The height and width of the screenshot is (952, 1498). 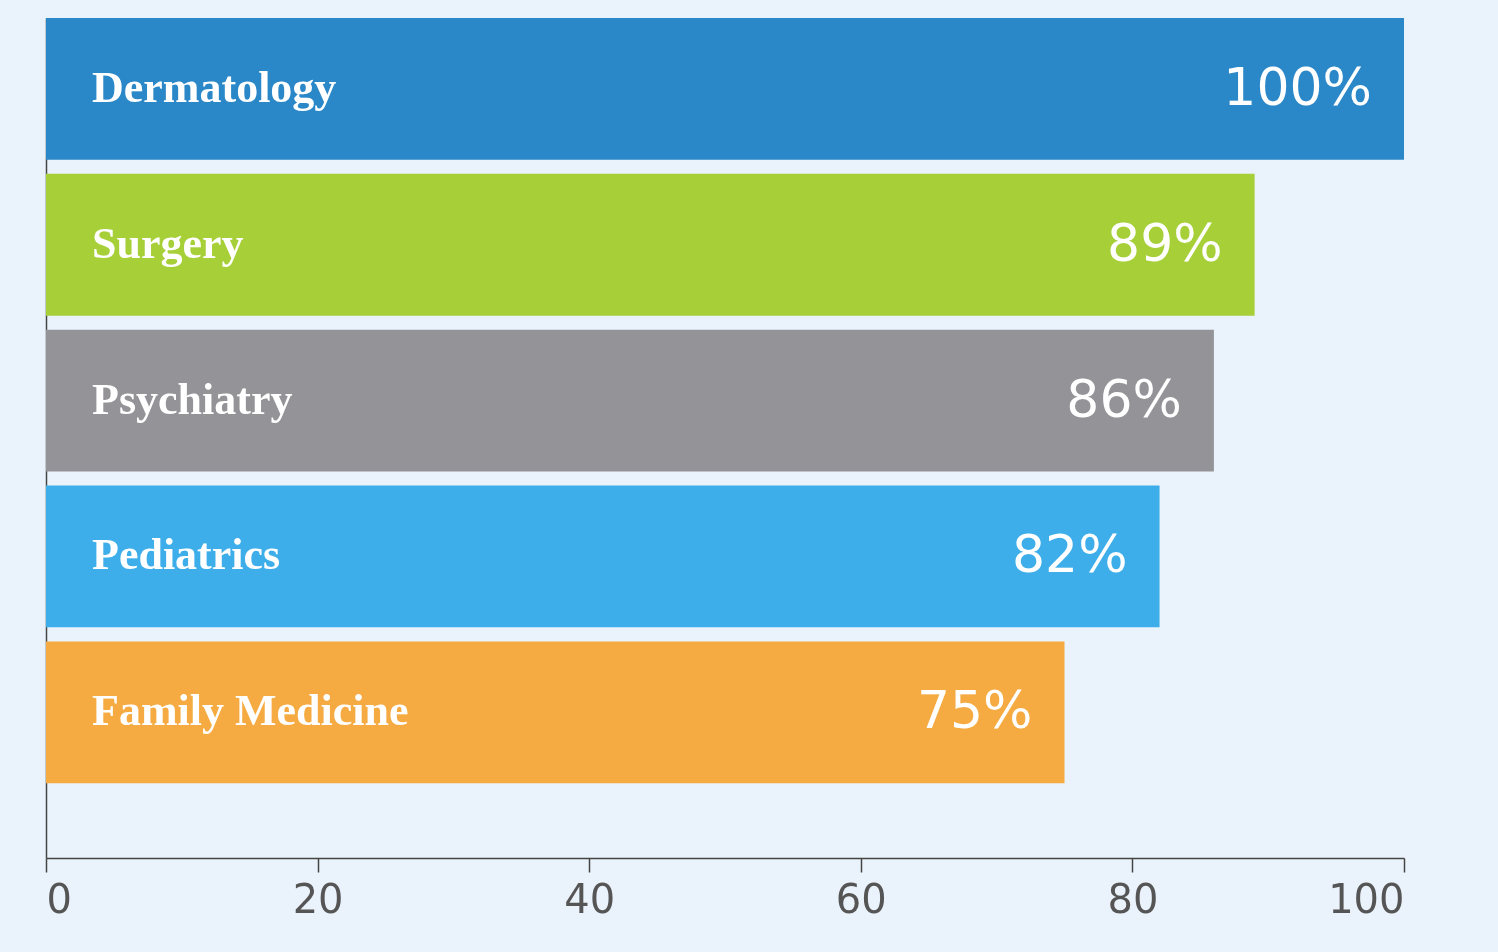 I want to click on data-label: 100%, so click(x=1297, y=86).